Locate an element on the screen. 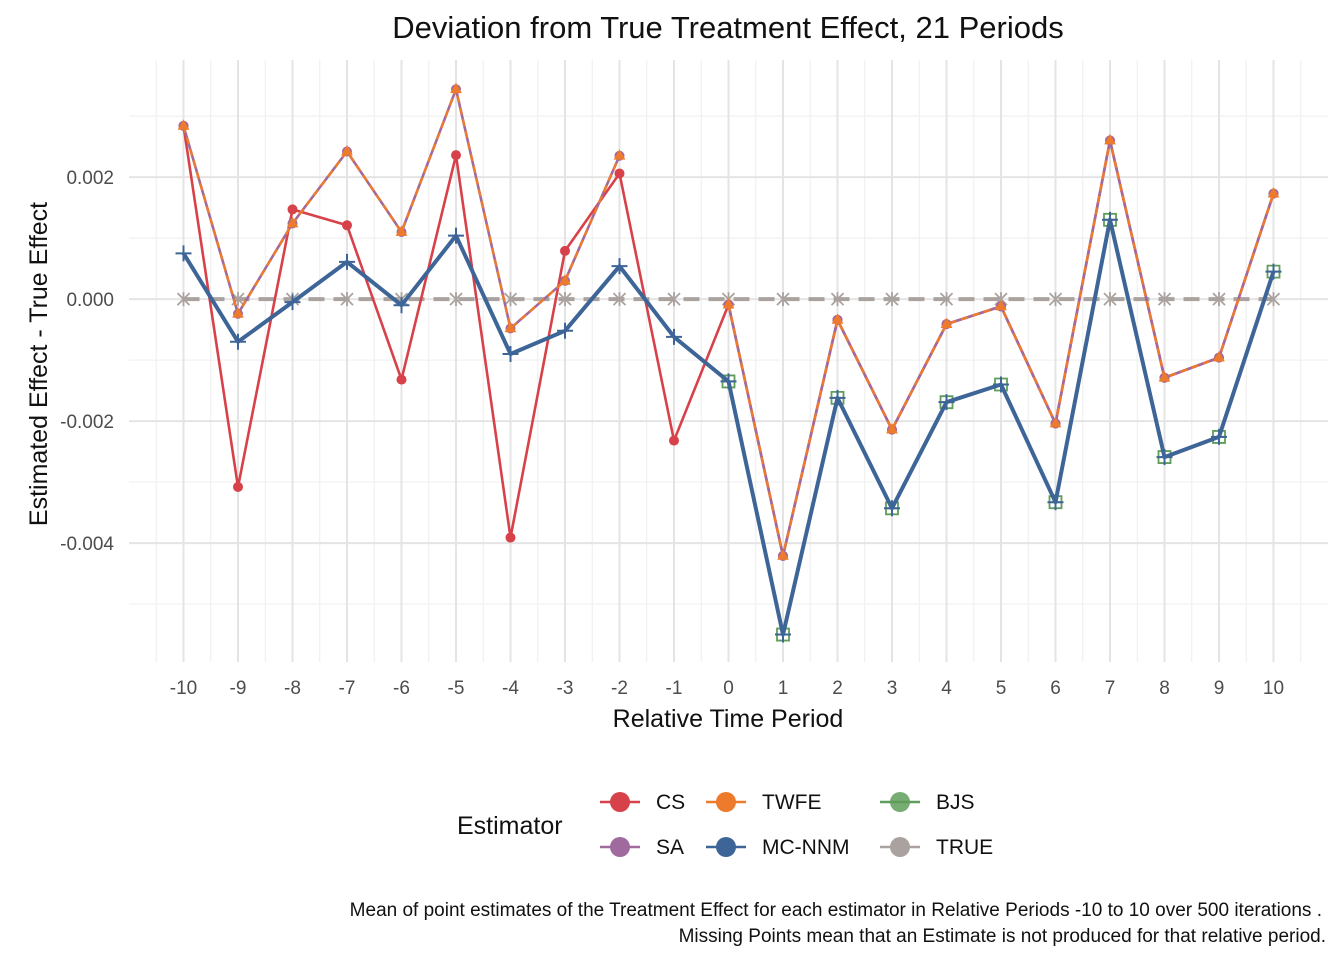 This screenshot has height=960, width=1344. legend-item-sa: SA is located at coordinates (642, 847).